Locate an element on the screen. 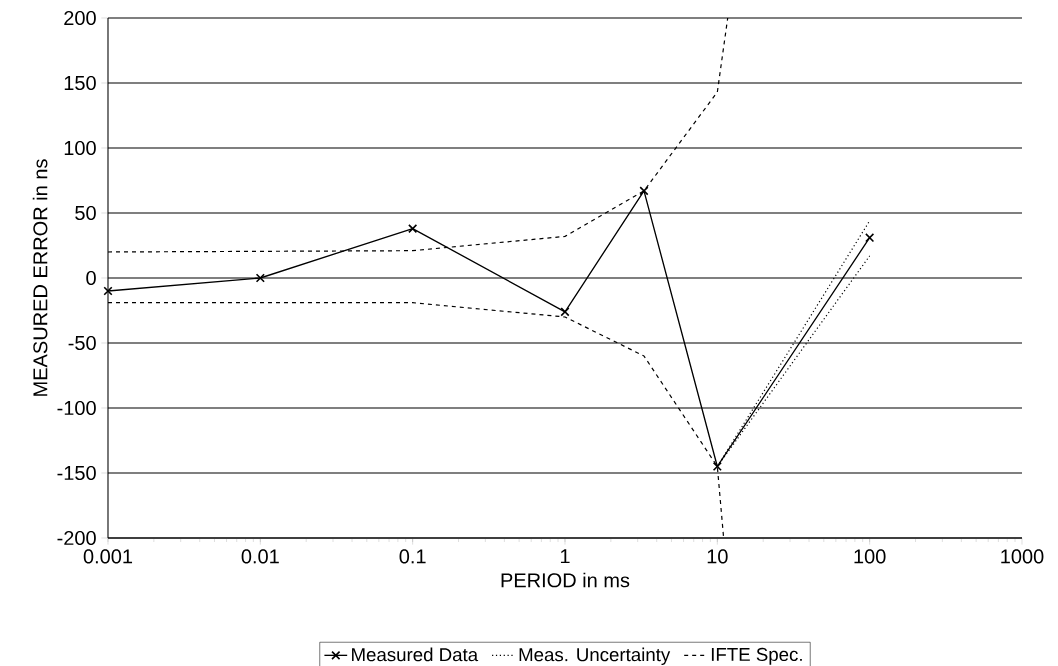 Image resolution: width=1058 pixels, height=666 pixels. x-tick-label: 10 is located at coordinates (717, 556).